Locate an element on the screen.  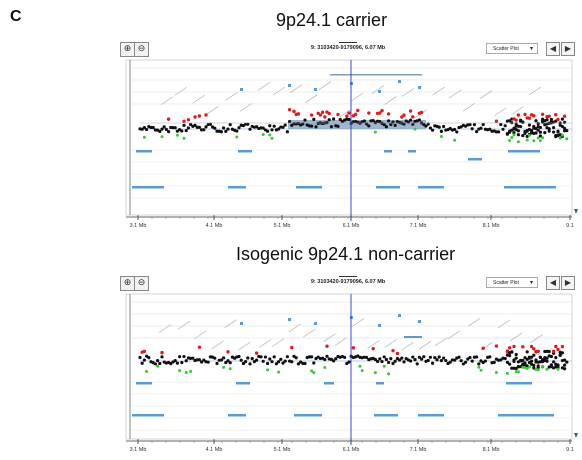
x-tick-label: 7.1 Mb is located at coordinates (418, 226).